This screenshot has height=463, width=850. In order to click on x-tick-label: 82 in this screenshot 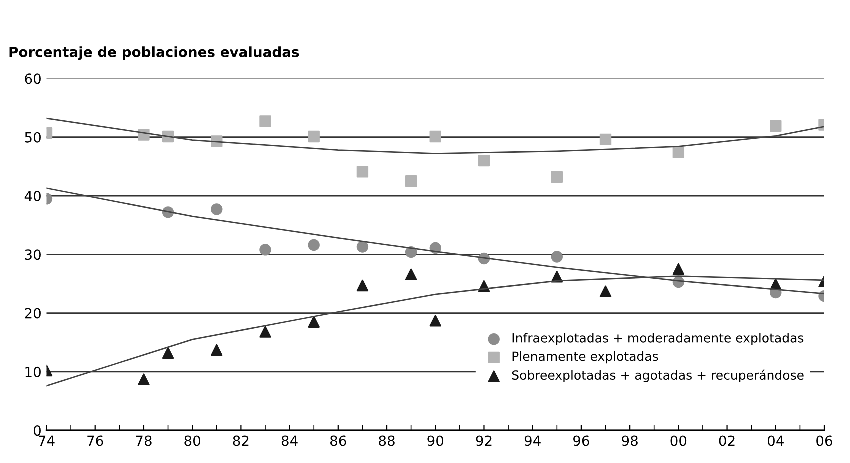, I will do `click(241, 441)`.